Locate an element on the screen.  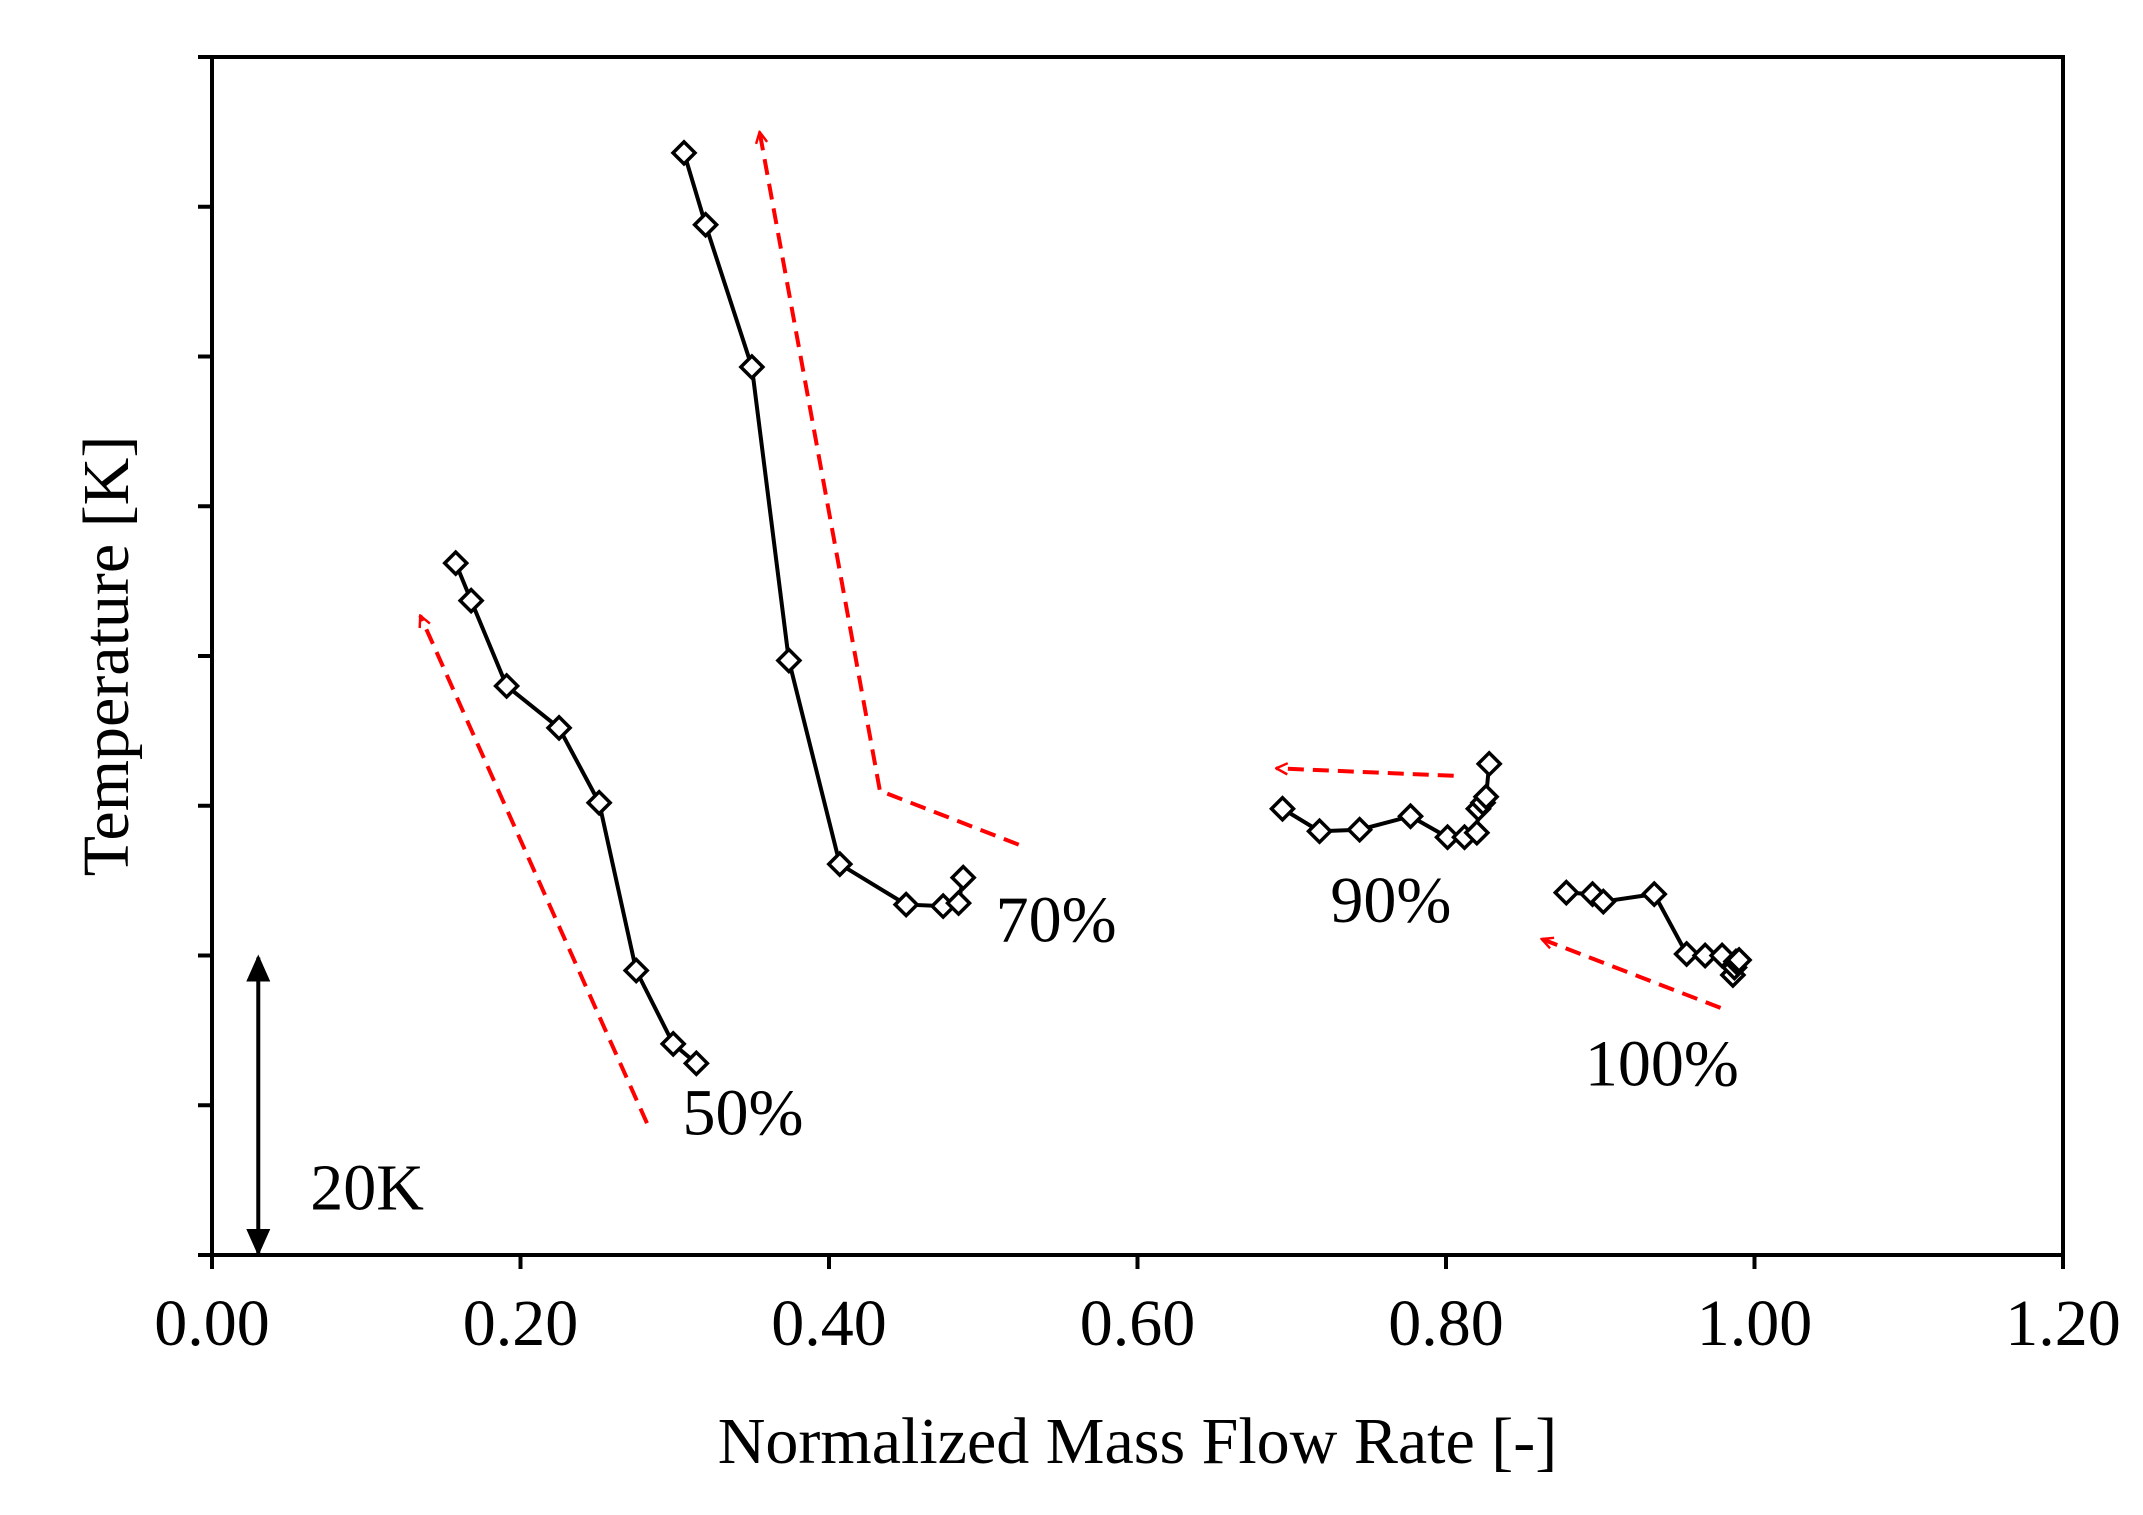
x-tick-label: 0.40 is located at coordinates (829, 1323).